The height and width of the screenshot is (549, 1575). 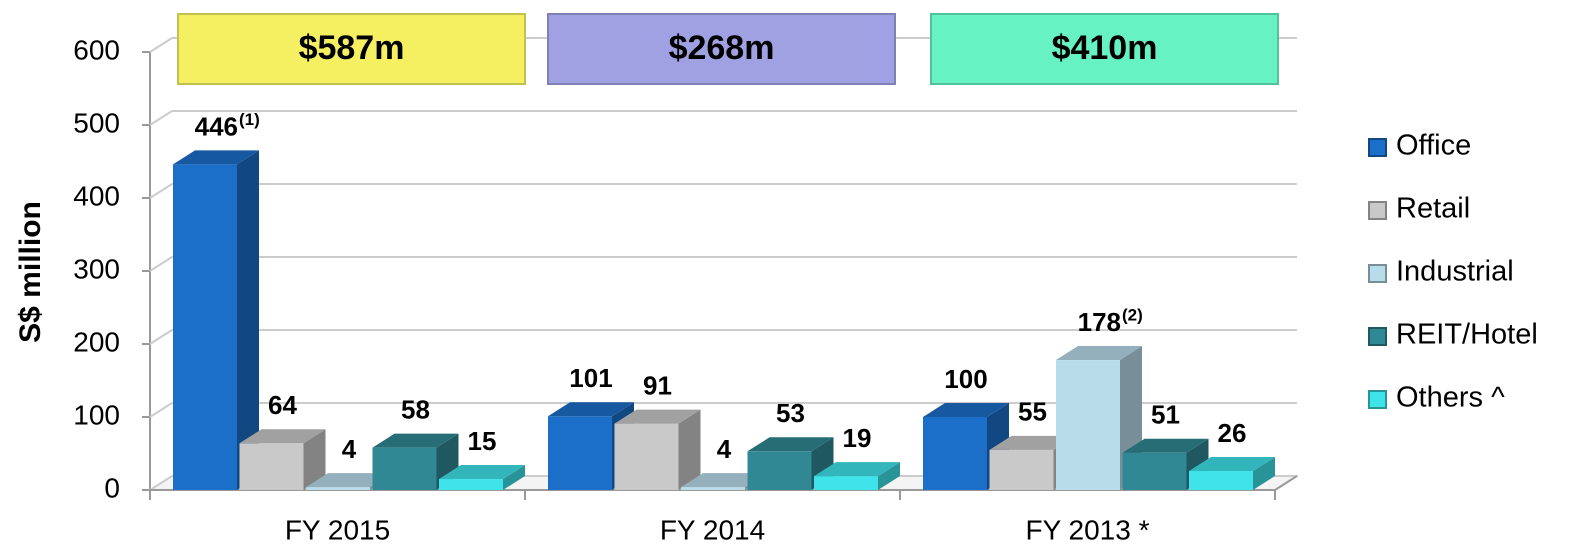 I want to click on value-label: 15, so click(x=482, y=441).